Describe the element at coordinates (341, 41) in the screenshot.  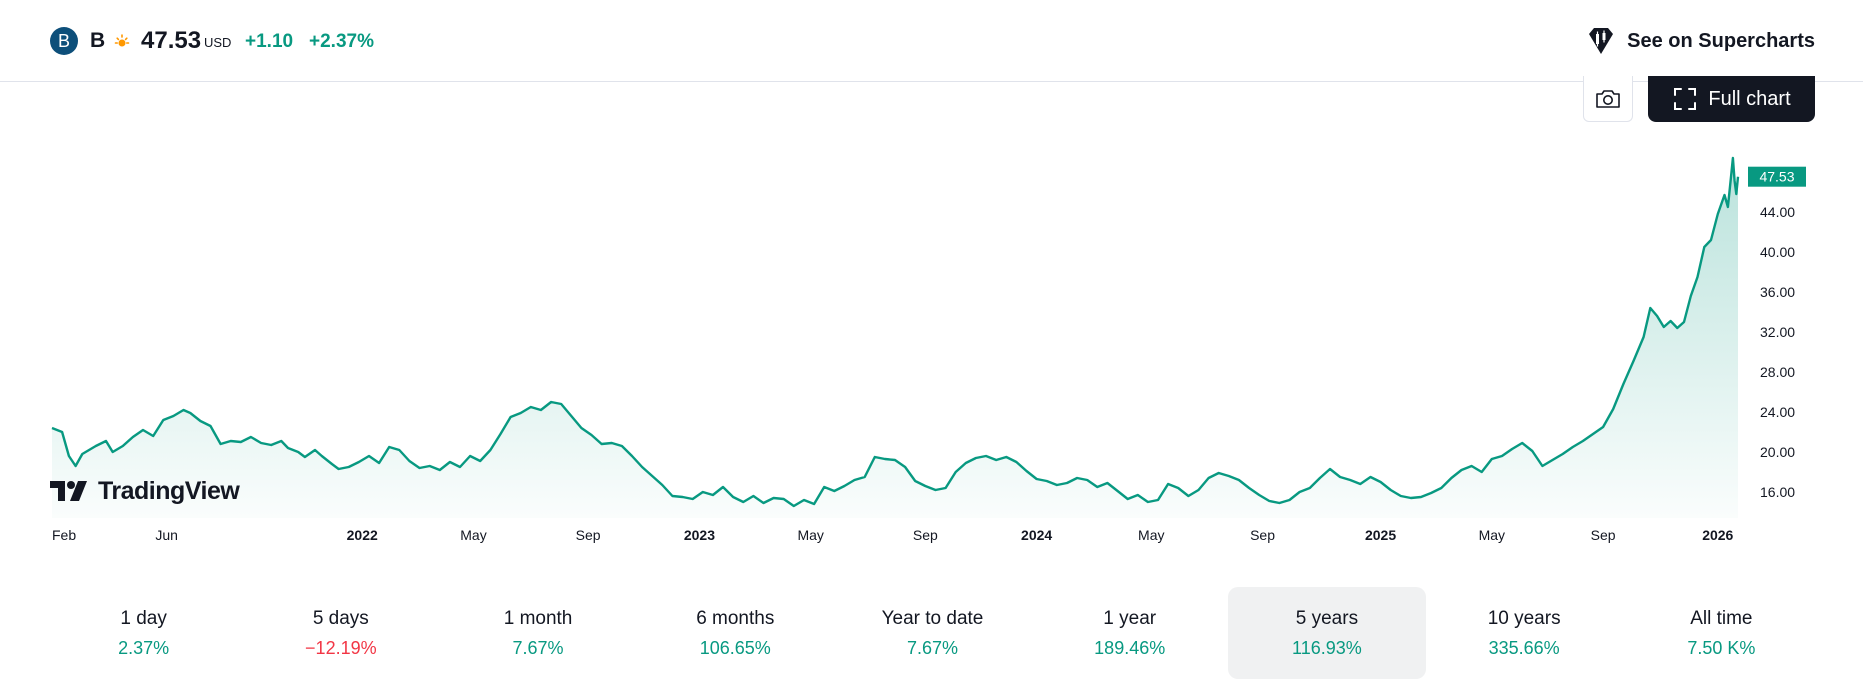
I see `price-change-percent: +2.37%` at that location.